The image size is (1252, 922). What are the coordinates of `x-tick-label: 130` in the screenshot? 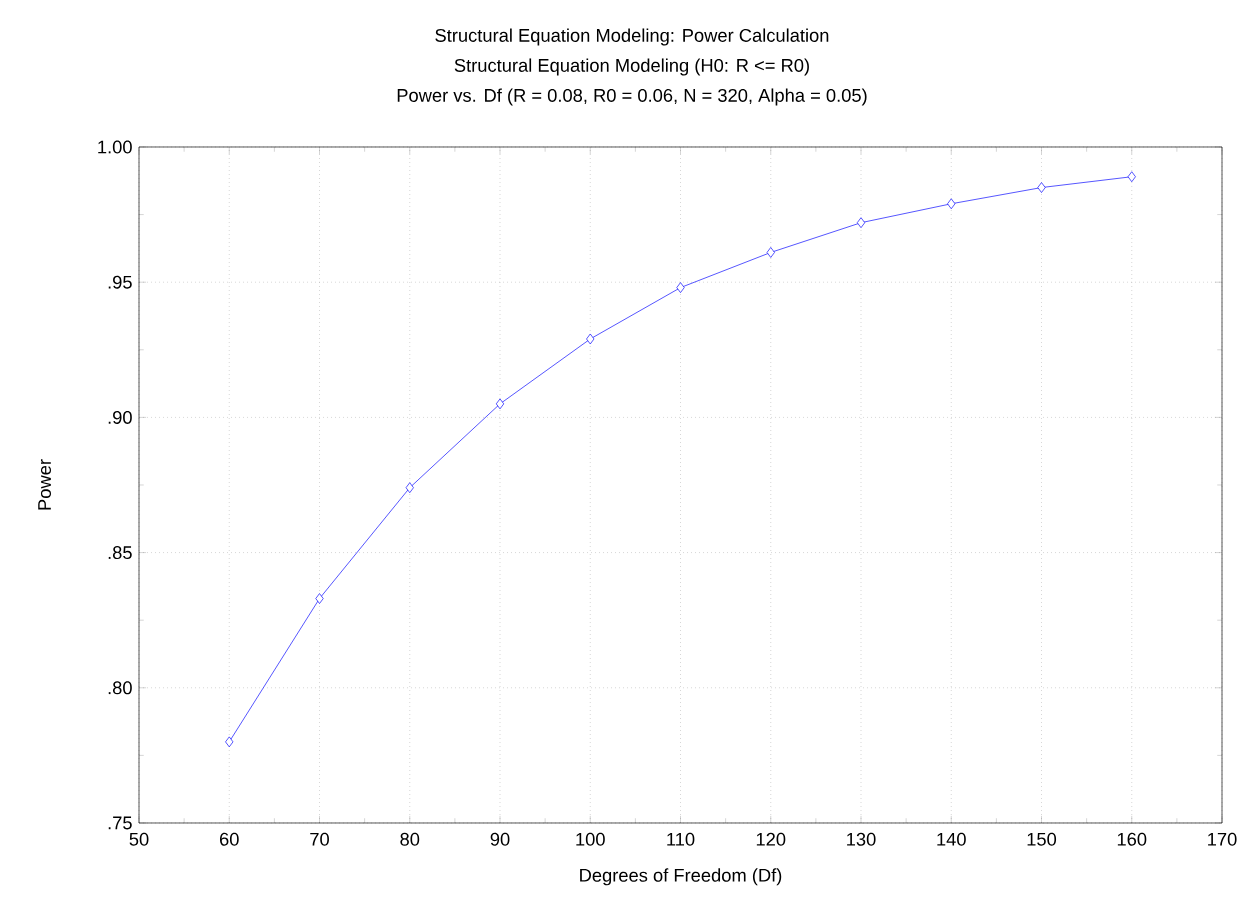 It's located at (861, 839).